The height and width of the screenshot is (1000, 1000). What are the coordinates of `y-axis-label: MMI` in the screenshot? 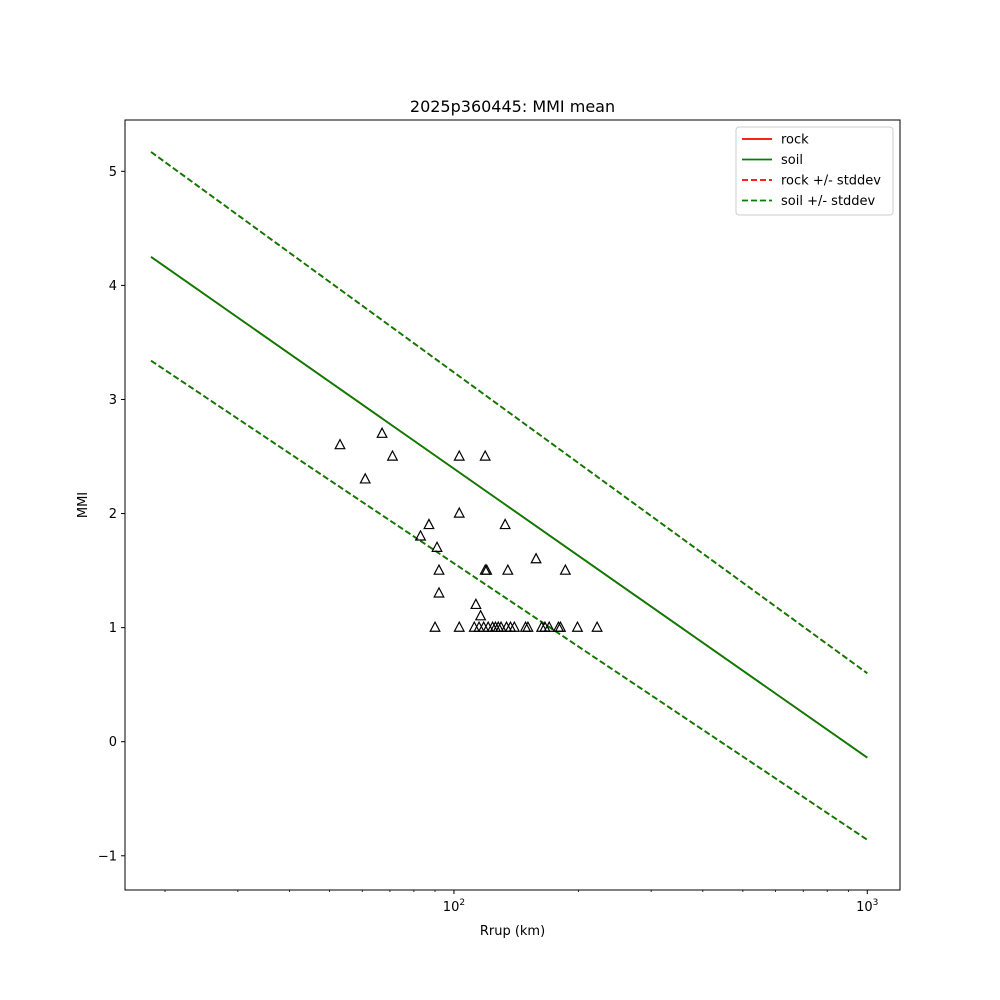 It's located at (83, 505).